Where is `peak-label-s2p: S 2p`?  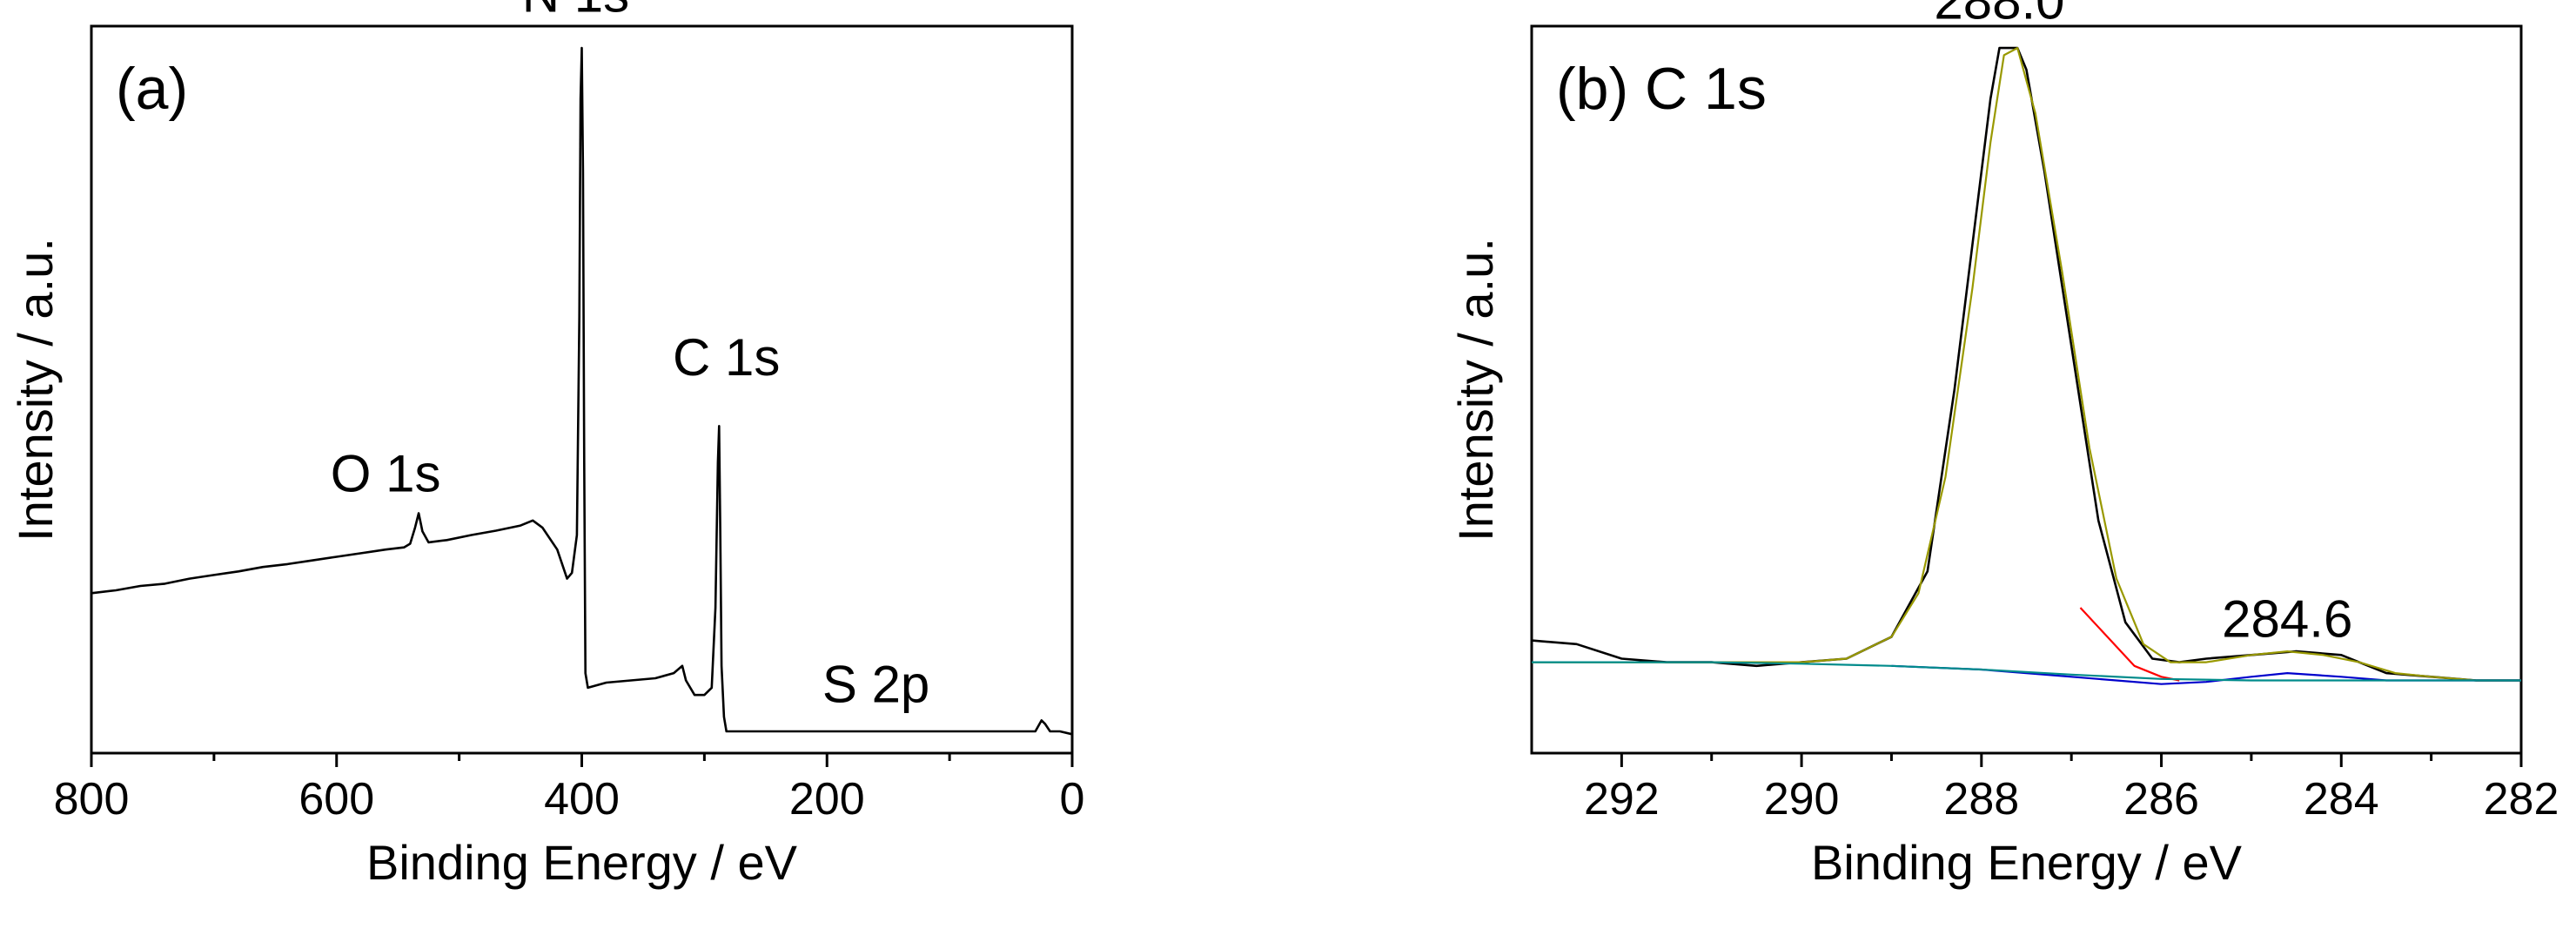 peak-label-s2p: S 2p is located at coordinates (875, 685).